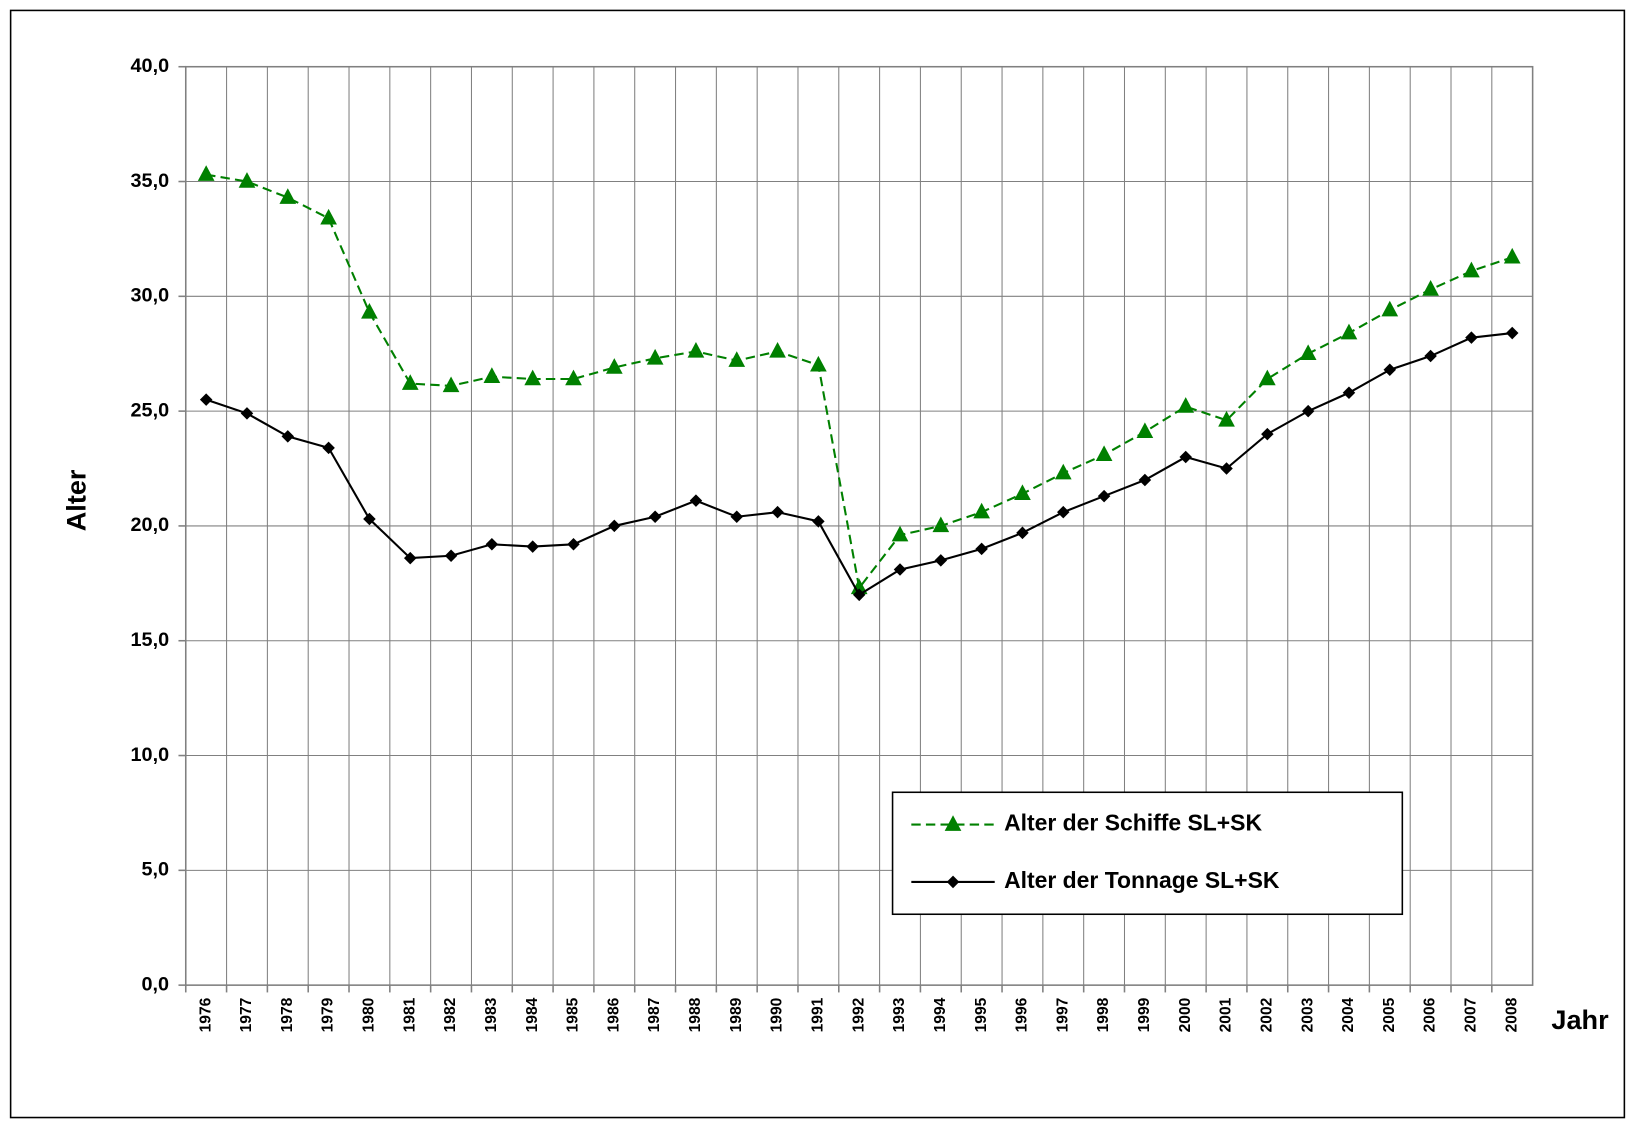 The height and width of the screenshot is (1129, 1635). Describe the element at coordinates (156, 984) in the screenshot. I see `y-tick-label: 0,0` at that location.